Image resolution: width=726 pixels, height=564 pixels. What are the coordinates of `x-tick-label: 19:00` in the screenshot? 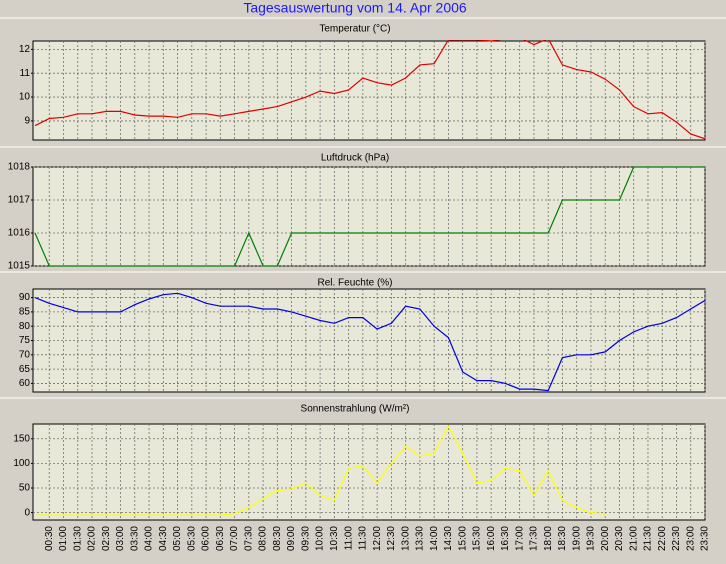 It's located at (576, 538).